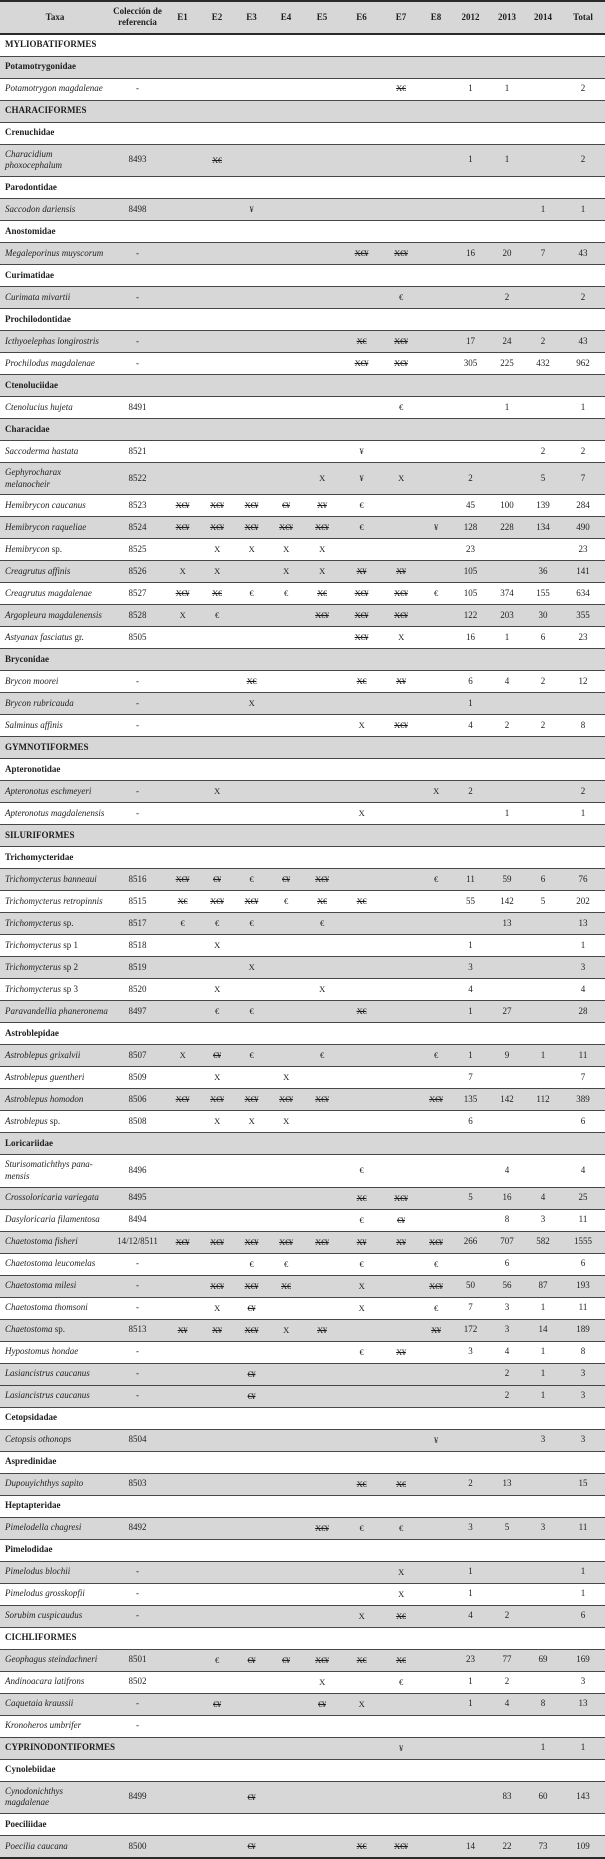 The height and width of the screenshot is (1859, 605). I want to click on count-2012-cell: 17, so click(470, 340).